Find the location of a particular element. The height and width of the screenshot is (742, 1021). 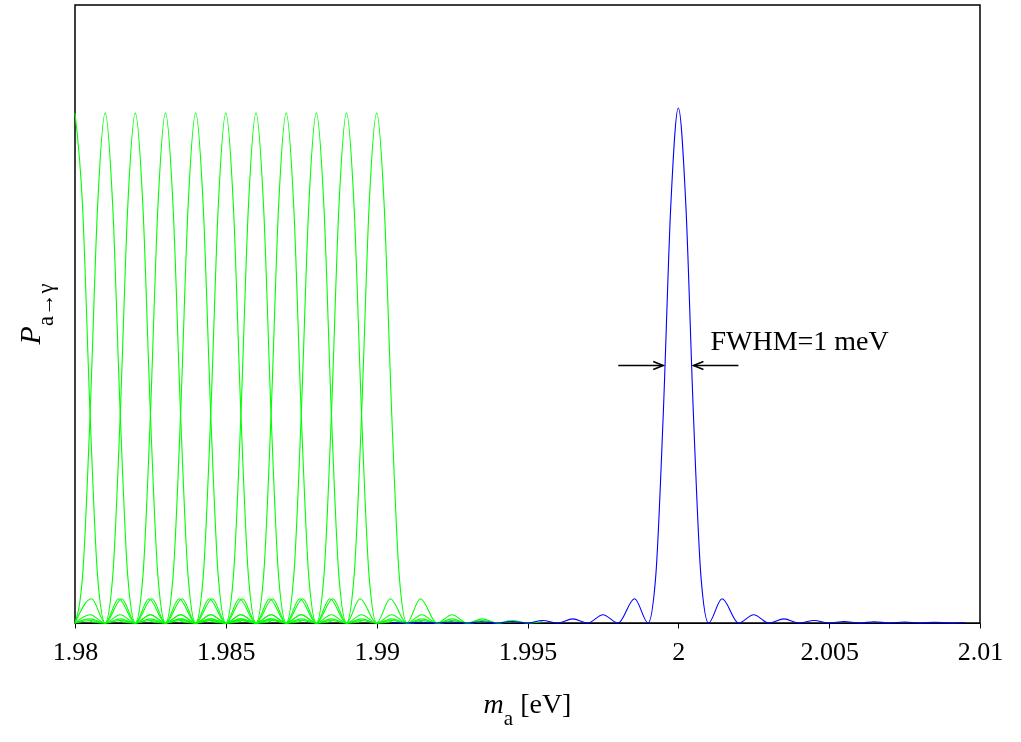

annotation: FWHM=1 meV is located at coordinates (799, 340).